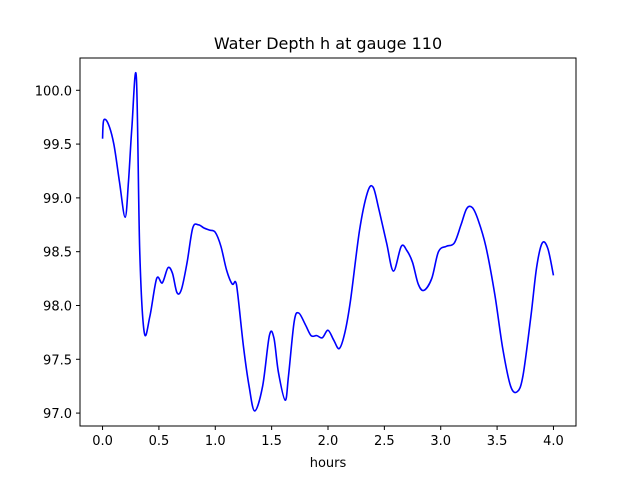 The image size is (640, 480). What do you see at coordinates (497, 441) in the screenshot?
I see `x-tick-label: 3.5` at bounding box center [497, 441].